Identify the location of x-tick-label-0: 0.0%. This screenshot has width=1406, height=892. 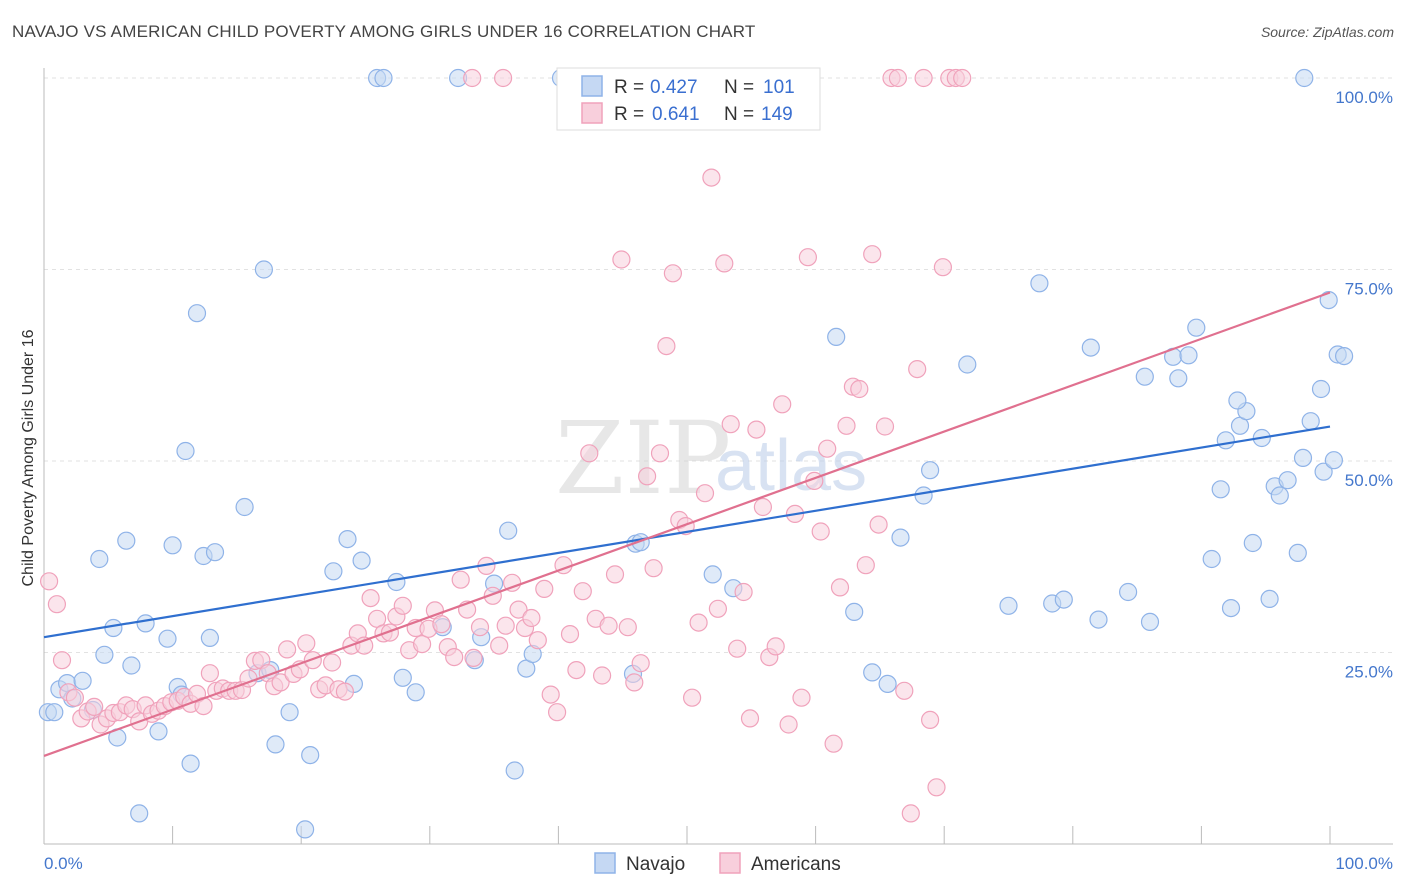
(63, 863).